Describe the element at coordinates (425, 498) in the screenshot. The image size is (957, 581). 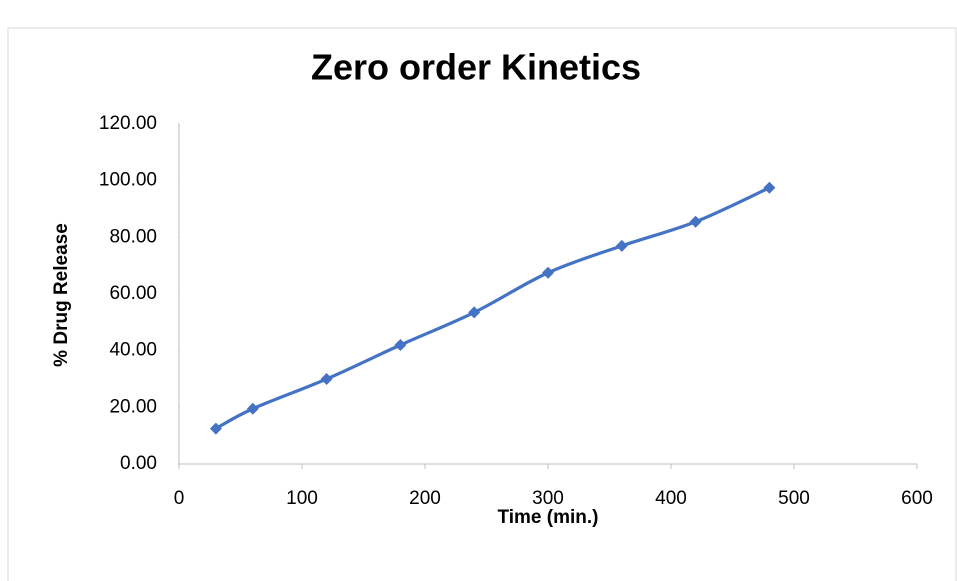
I see `x-tick-label: 200` at that location.